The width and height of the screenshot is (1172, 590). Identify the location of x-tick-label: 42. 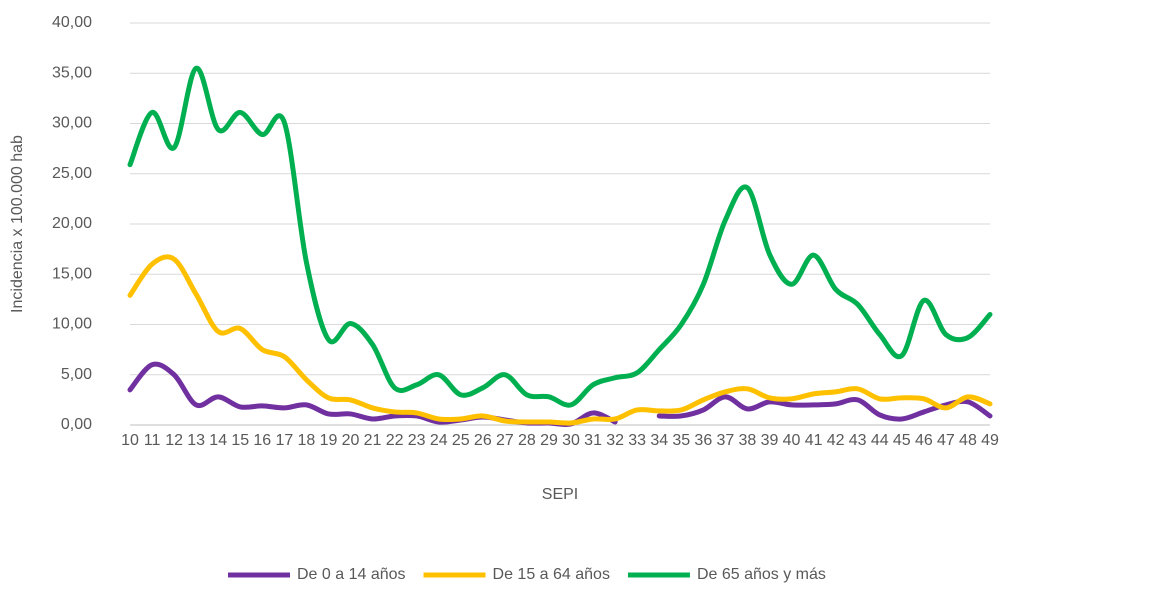
(836, 440).